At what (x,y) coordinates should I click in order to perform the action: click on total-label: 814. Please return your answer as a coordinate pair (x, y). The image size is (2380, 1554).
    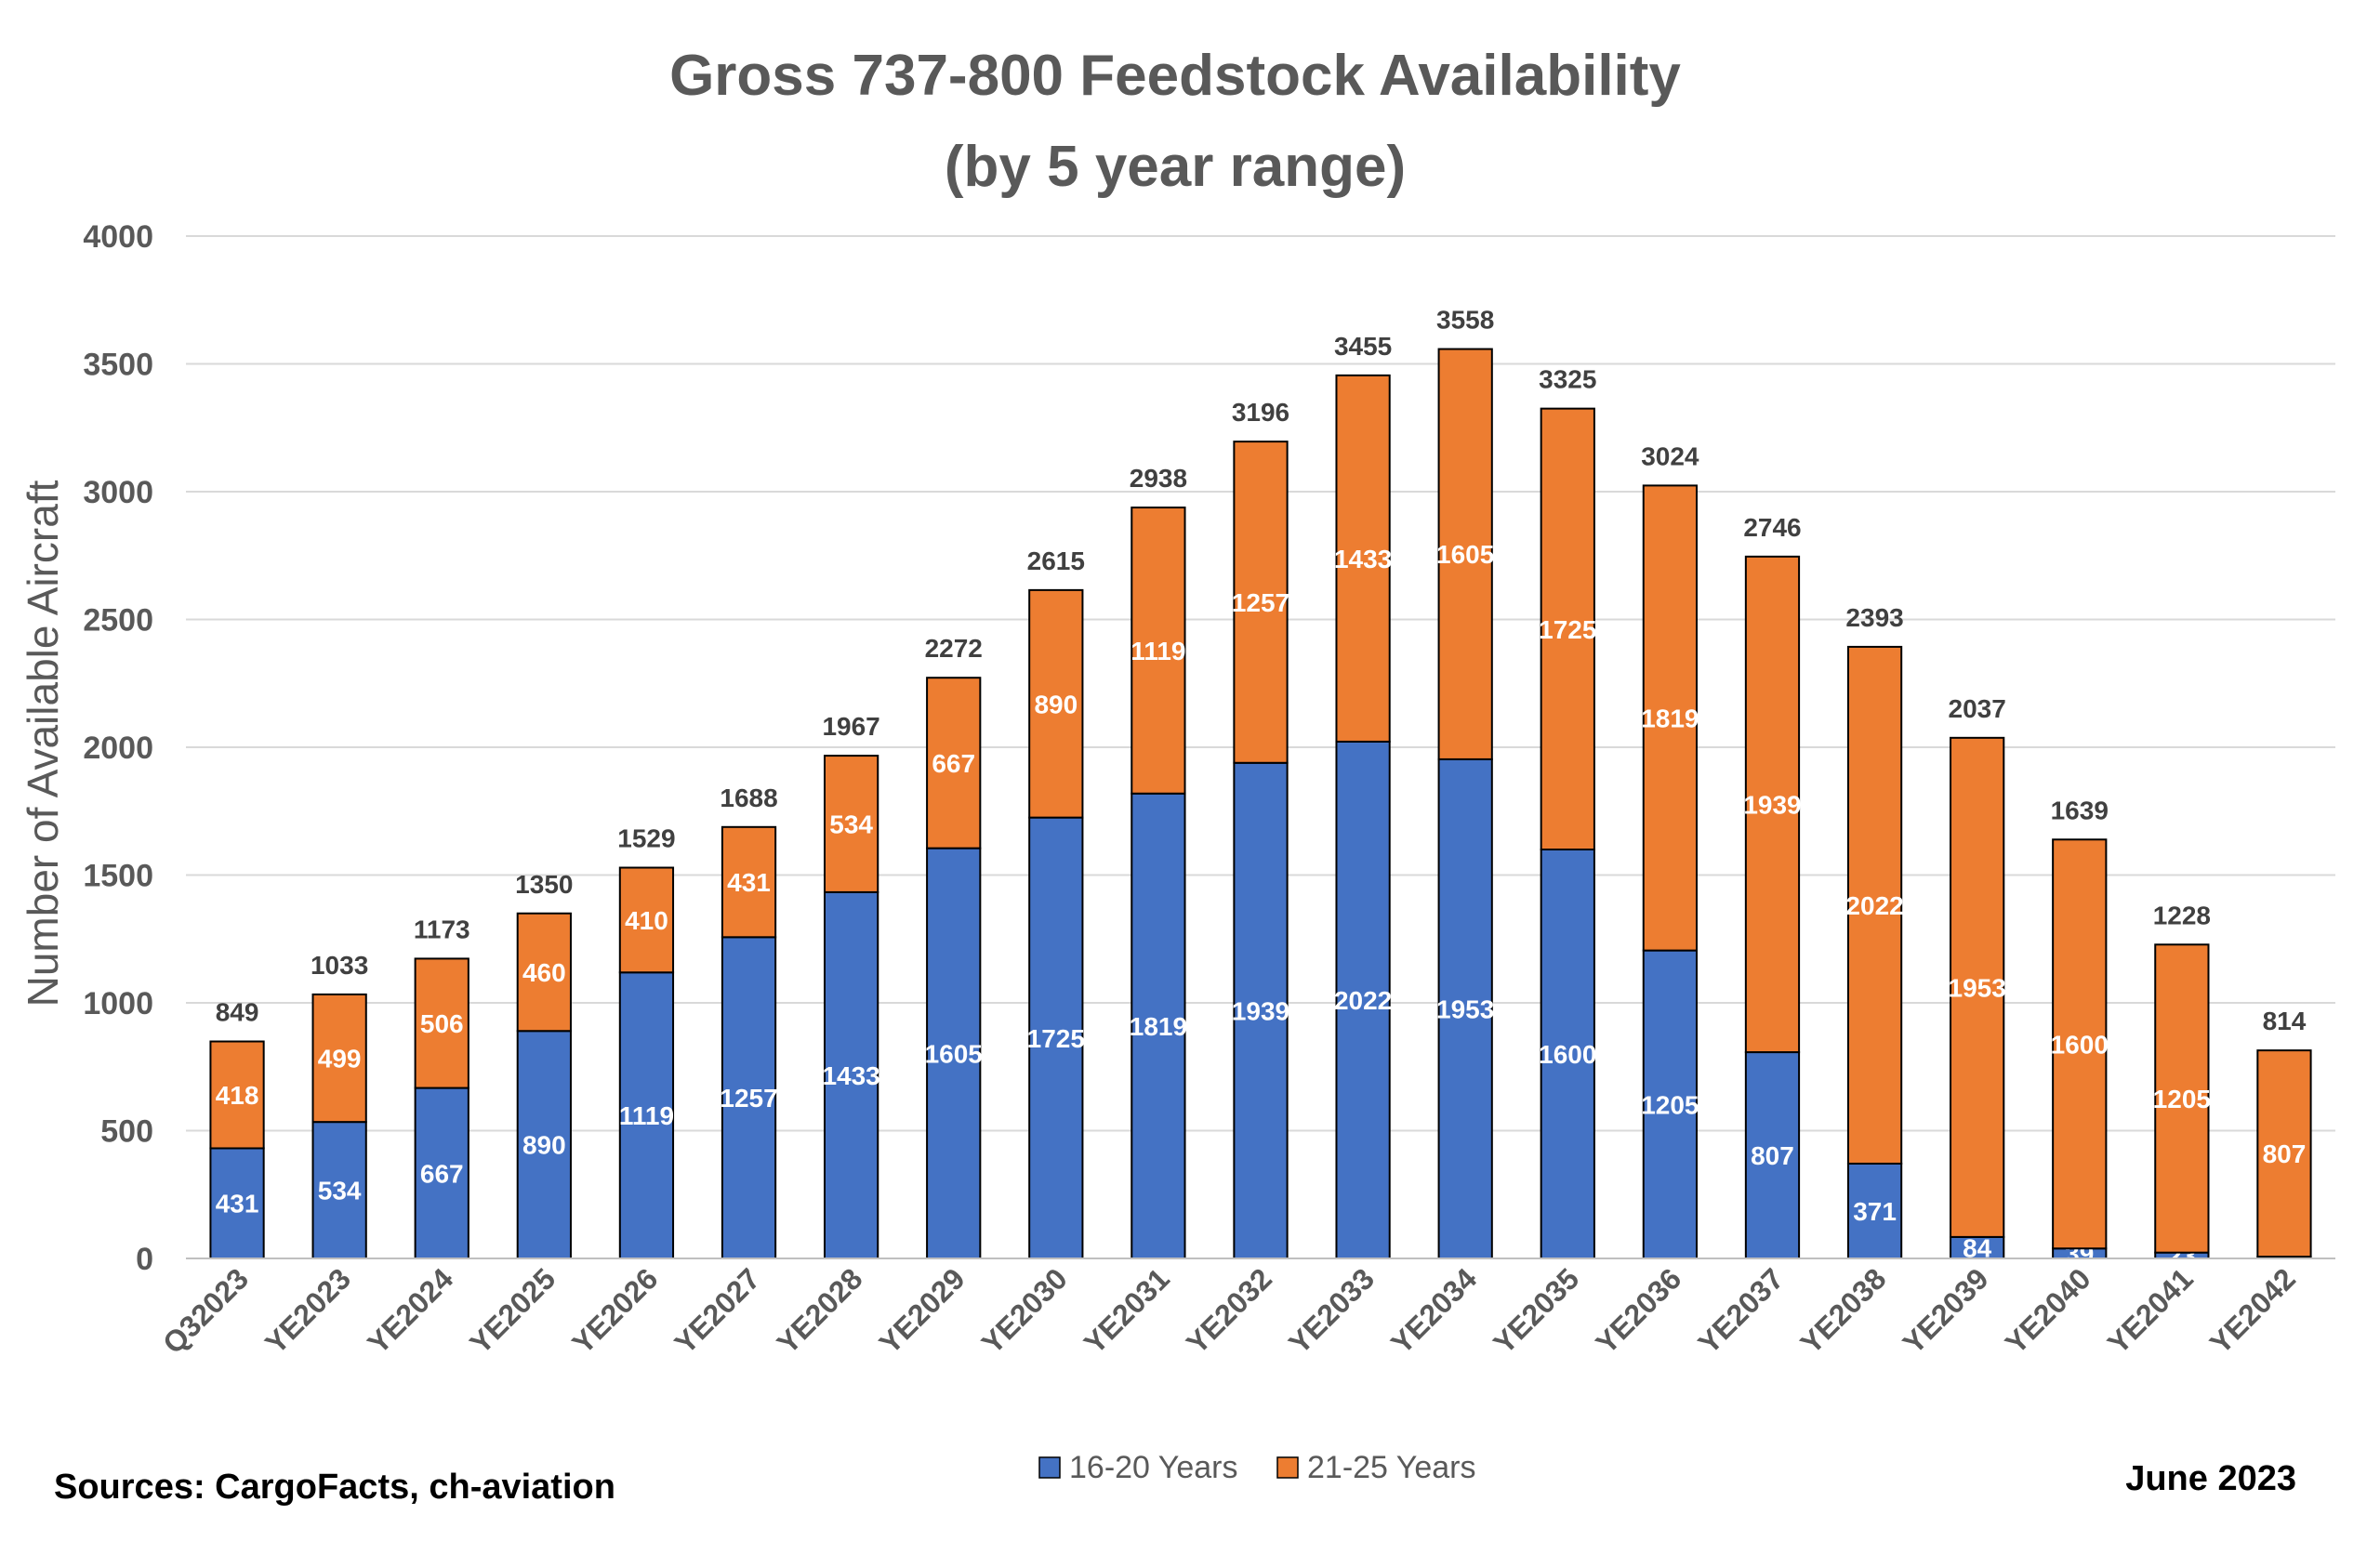
    Looking at the image, I should click on (2285, 1021).